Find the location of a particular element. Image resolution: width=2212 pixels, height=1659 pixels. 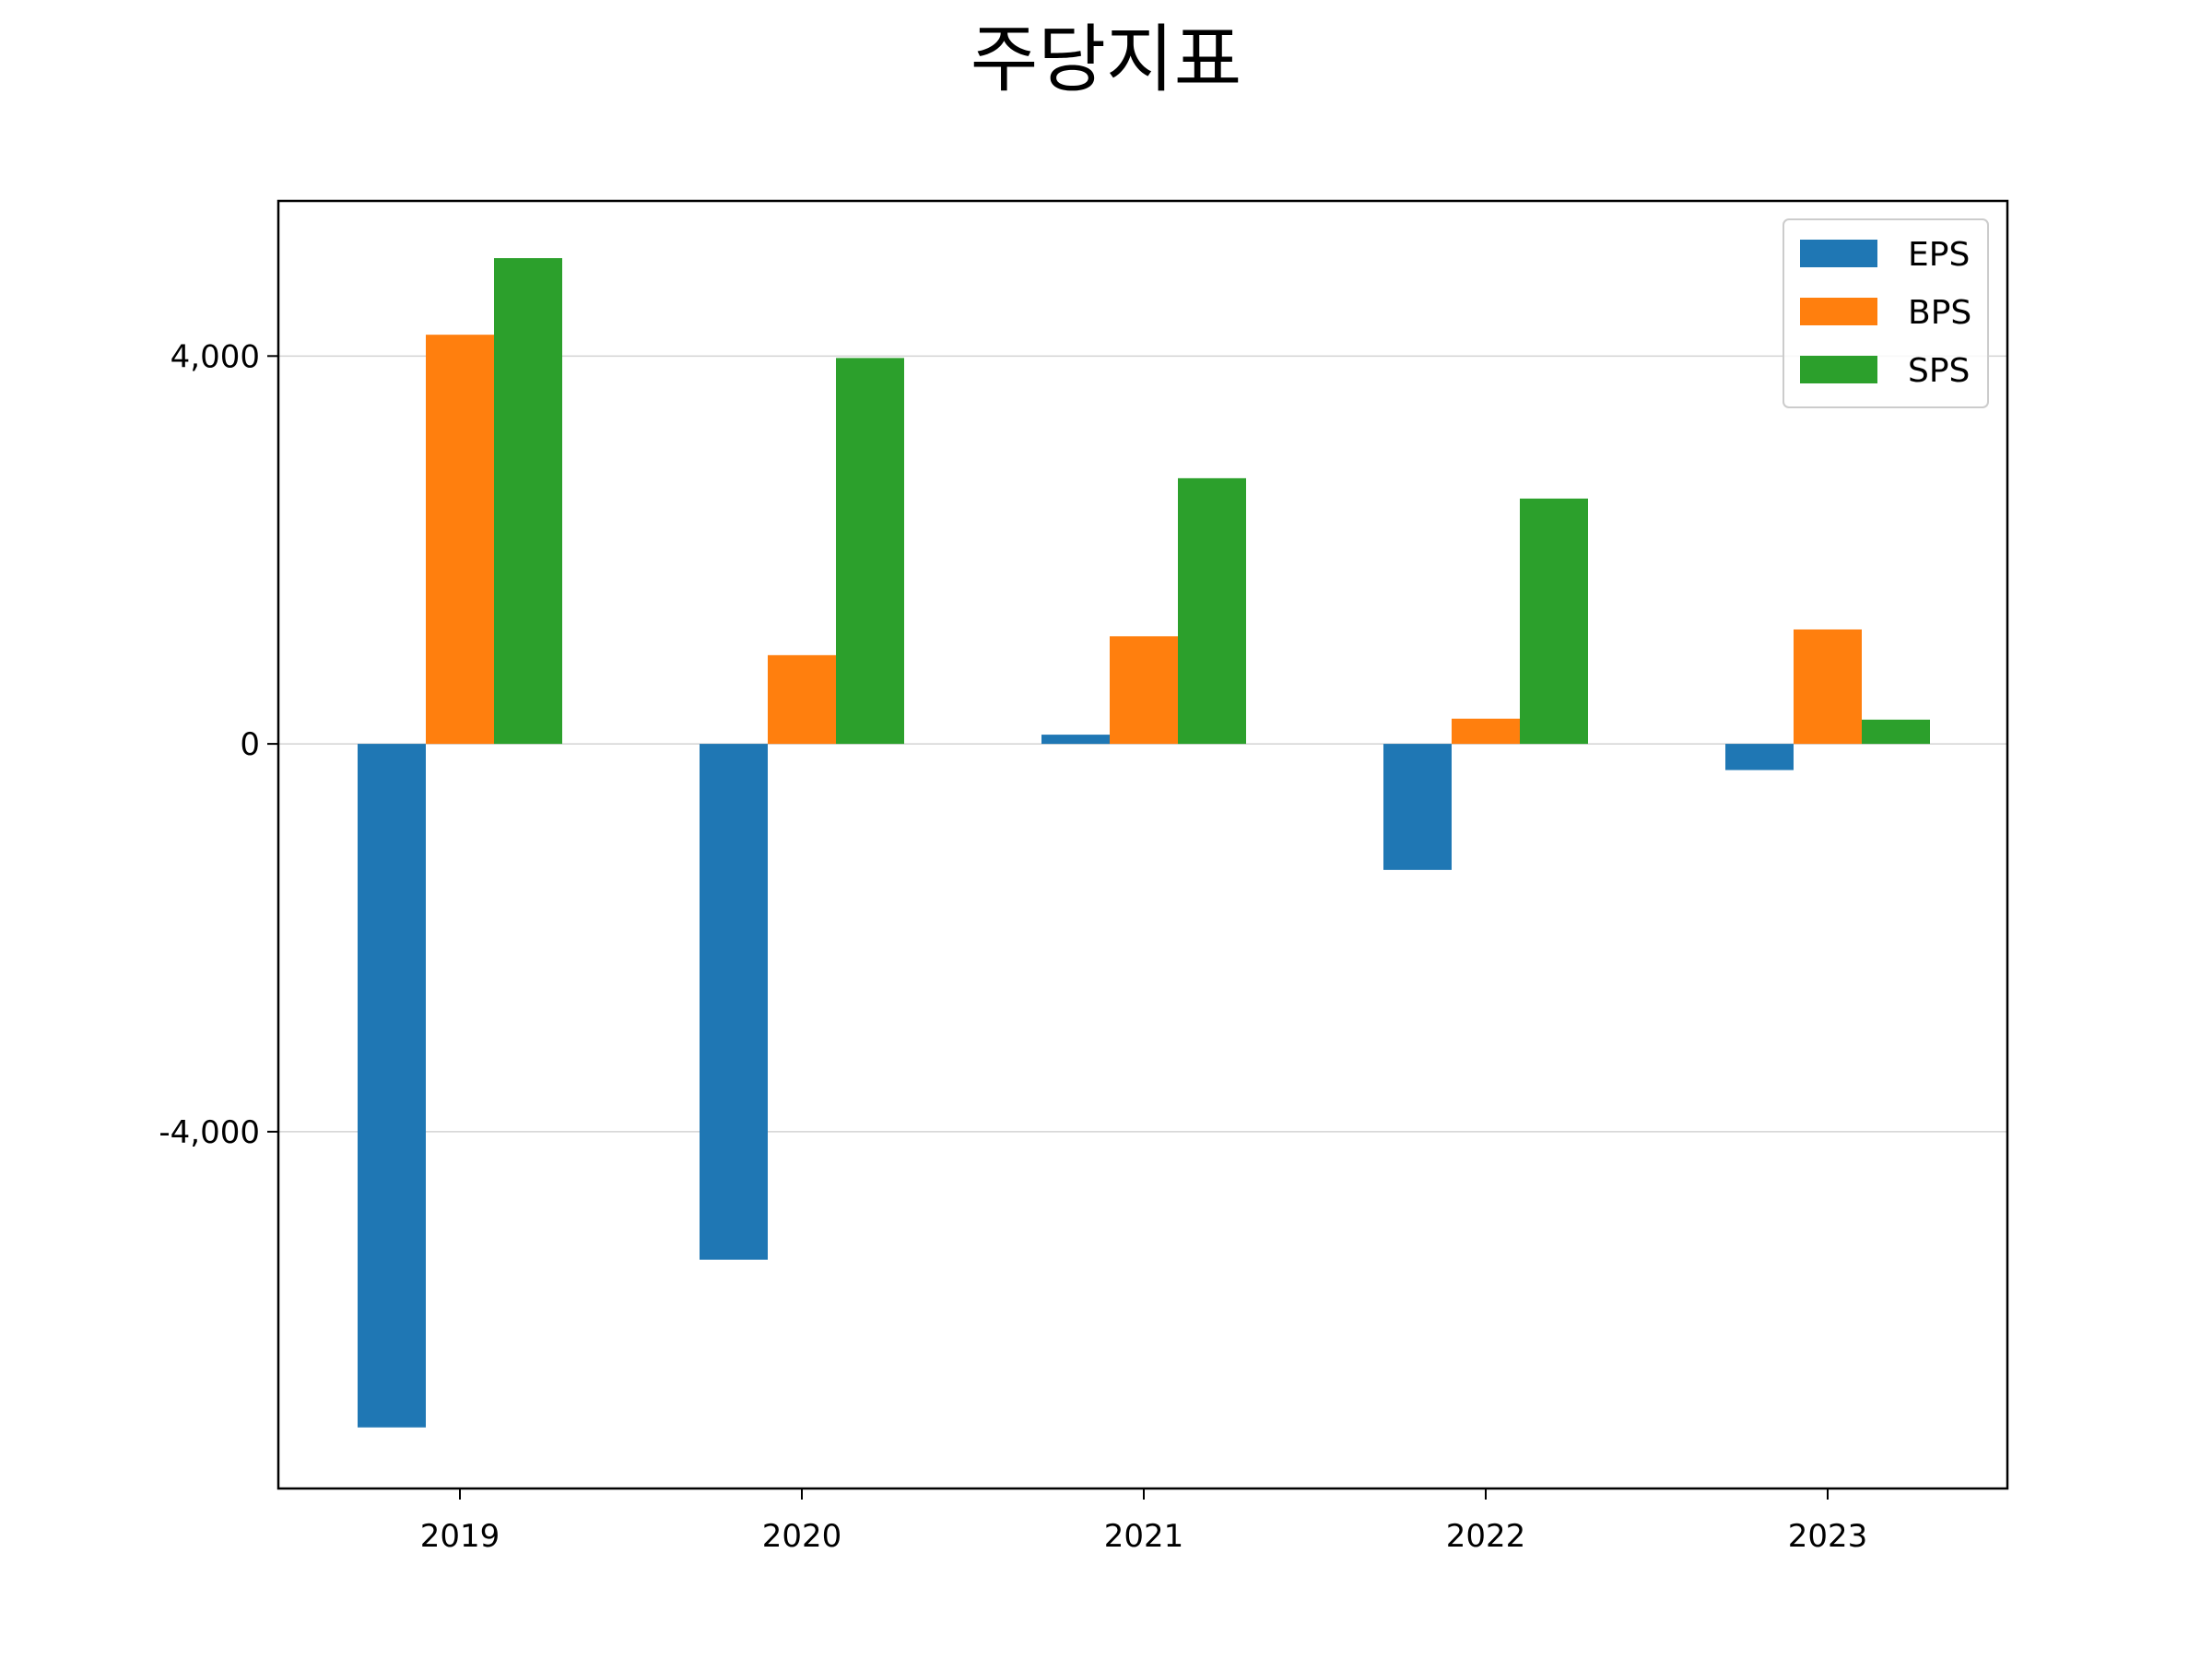

bar-bps-2021 is located at coordinates (1144, 690).